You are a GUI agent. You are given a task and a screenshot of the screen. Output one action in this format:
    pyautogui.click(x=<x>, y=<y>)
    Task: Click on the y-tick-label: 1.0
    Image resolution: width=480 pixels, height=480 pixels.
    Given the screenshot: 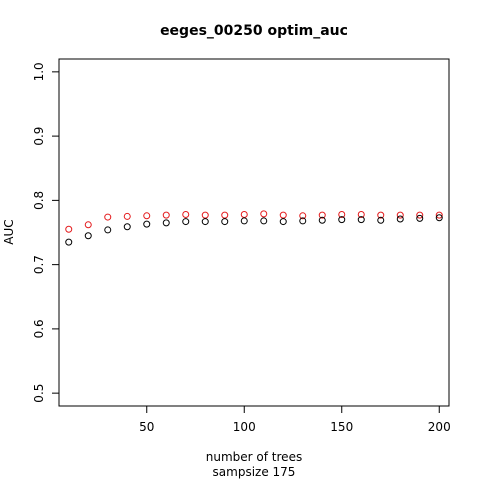 What is the action you would take?
    pyautogui.click(x=39, y=71)
    